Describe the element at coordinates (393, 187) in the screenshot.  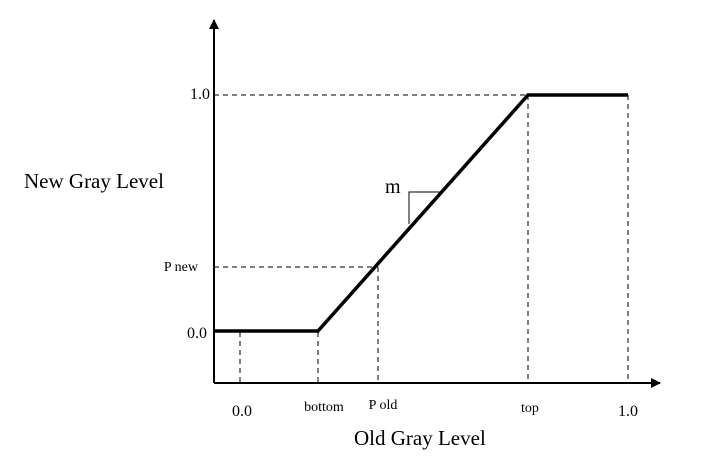
I see `slope-label: m` at that location.